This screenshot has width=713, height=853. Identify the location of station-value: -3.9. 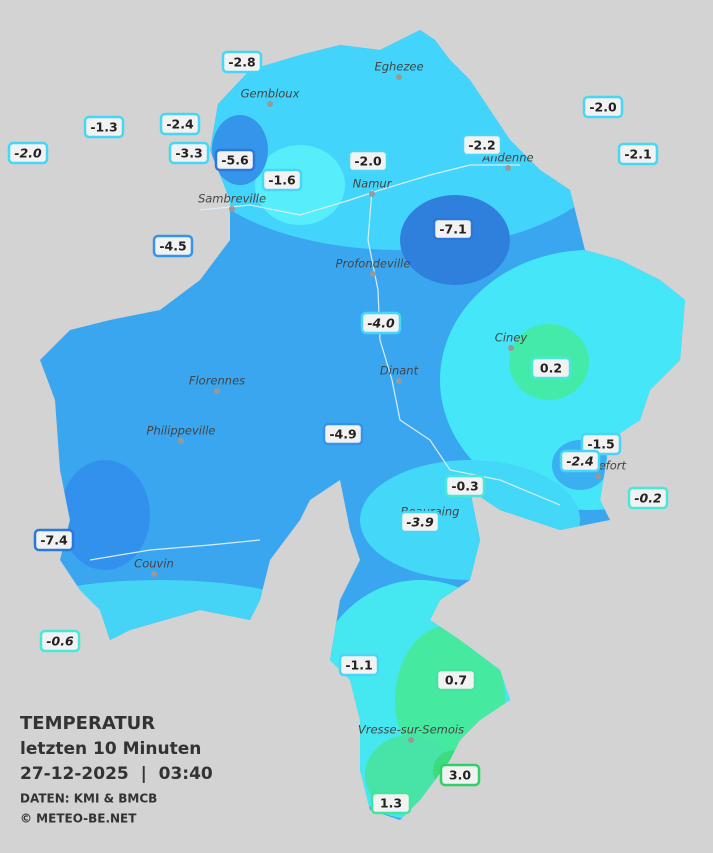
(420, 522).